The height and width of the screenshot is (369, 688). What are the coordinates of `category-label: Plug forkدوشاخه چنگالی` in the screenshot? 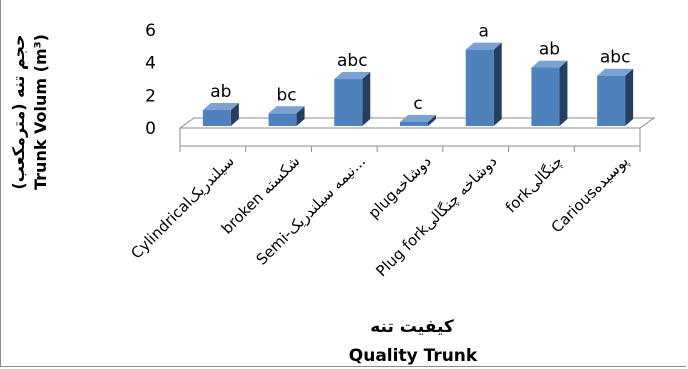 It's located at (436, 216).